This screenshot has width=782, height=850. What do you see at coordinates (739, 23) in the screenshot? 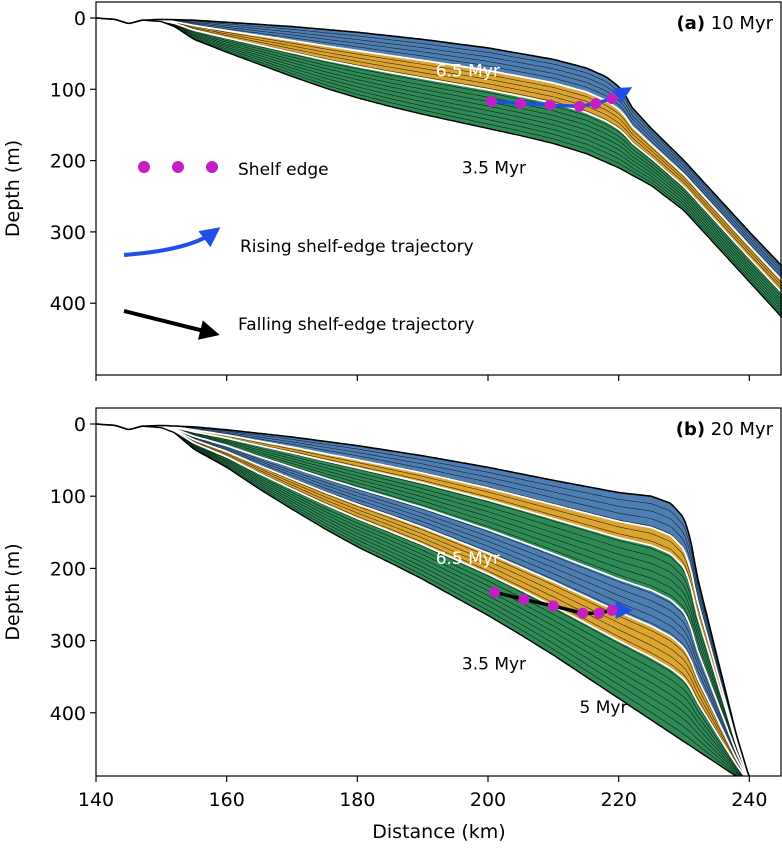
I see `panel-time: 10 Myr` at bounding box center [739, 23].